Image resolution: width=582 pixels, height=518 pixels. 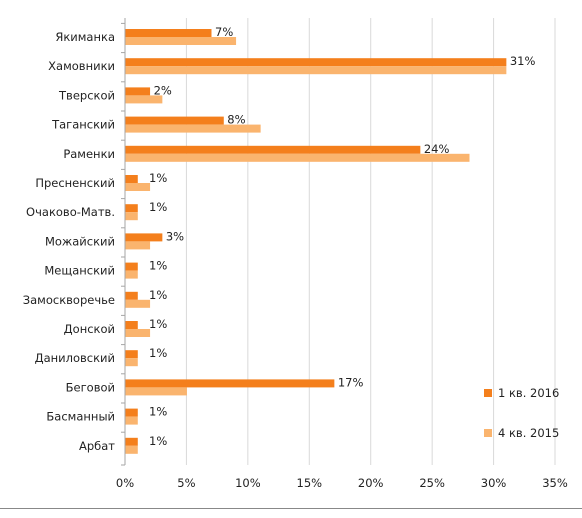 What do you see at coordinates (224, 32) in the screenshot?
I see `data-label: 7%` at bounding box center [224, 32].